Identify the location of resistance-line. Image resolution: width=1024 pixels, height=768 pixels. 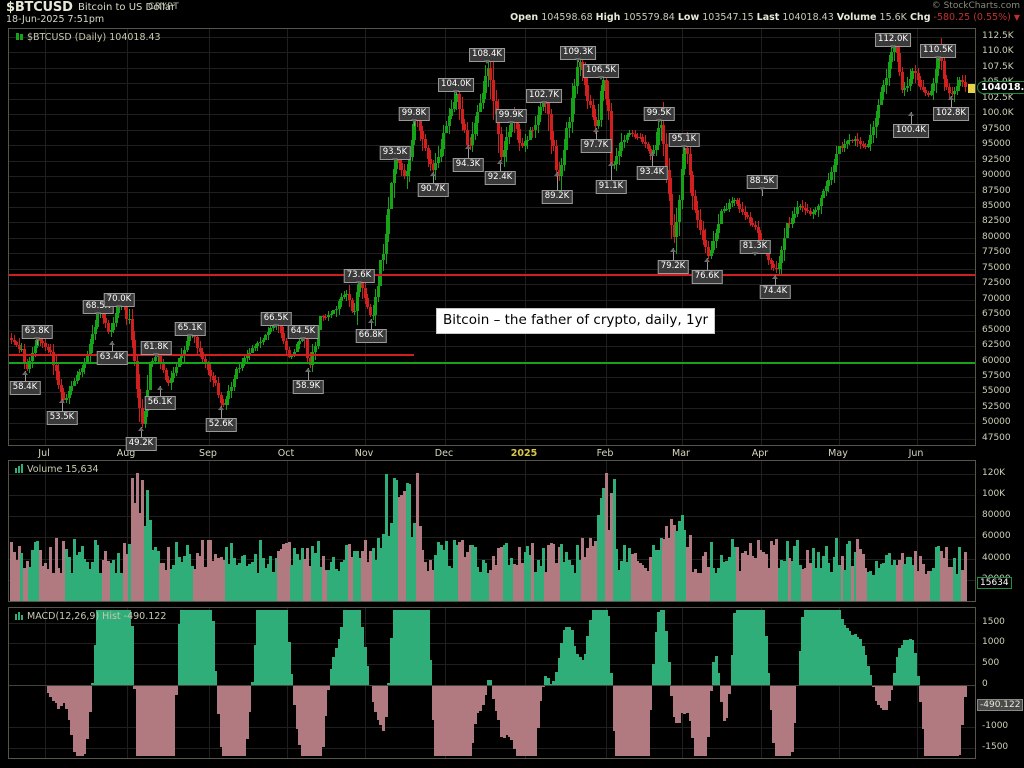
(492, 274).